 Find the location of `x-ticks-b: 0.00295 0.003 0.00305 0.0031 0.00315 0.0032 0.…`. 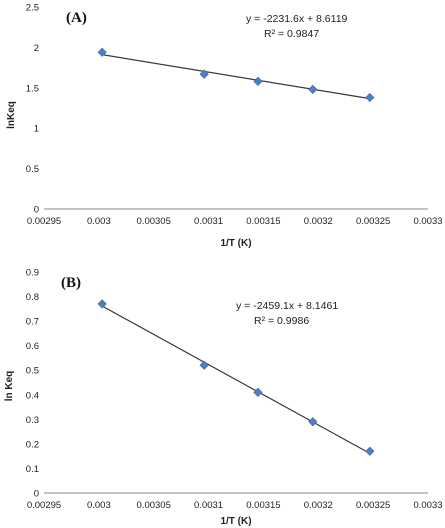

x-ticks-b: 0.00295 0.003 0.00305 0.0031 0.00315 0.0032 0.… is located at coordinates (235, 505).